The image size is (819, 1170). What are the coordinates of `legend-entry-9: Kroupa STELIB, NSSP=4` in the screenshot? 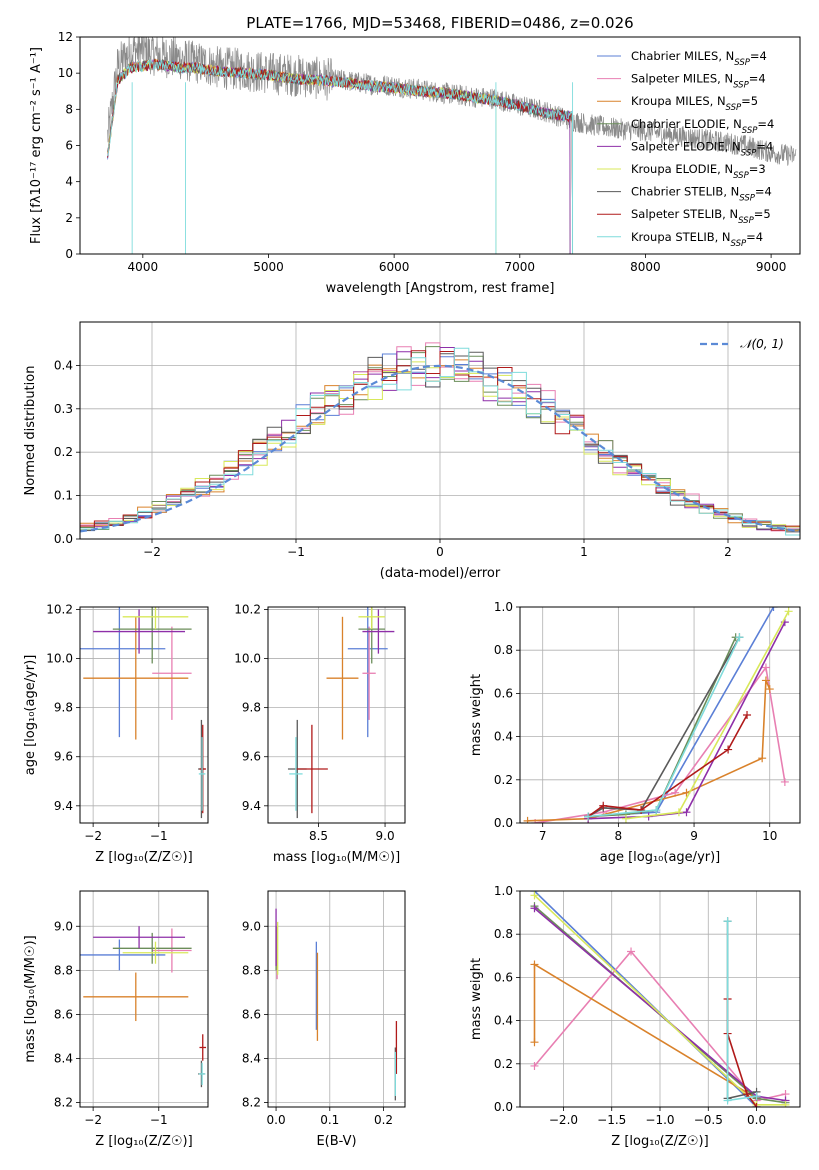 It's located at (697, 239).